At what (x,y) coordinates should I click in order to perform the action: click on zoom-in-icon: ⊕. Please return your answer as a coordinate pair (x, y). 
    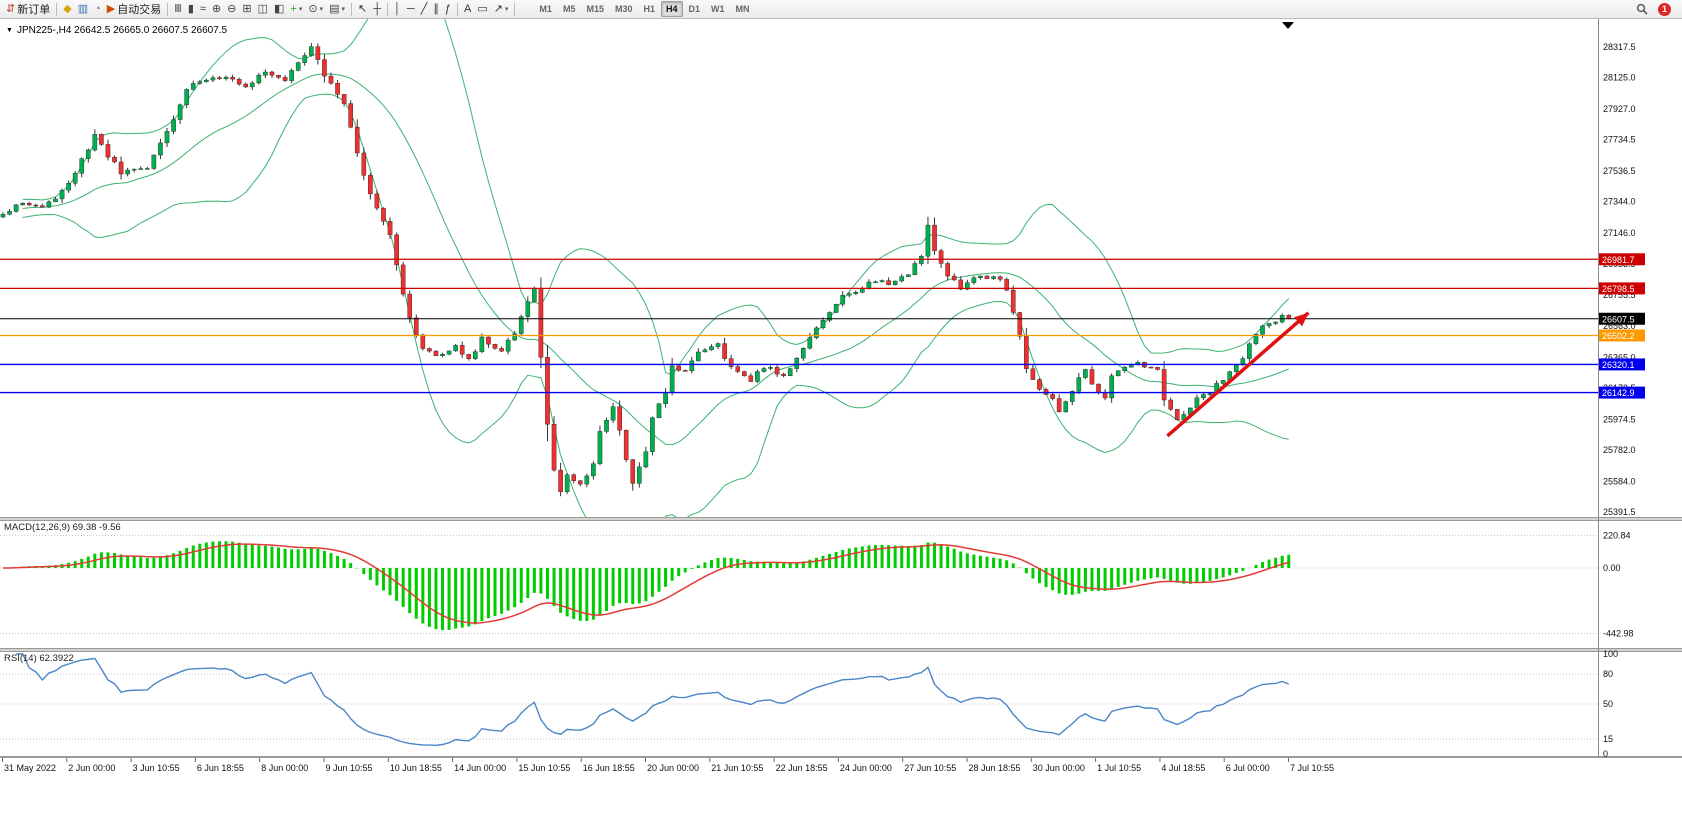
    Looking at the image, I should click on (216, 8).